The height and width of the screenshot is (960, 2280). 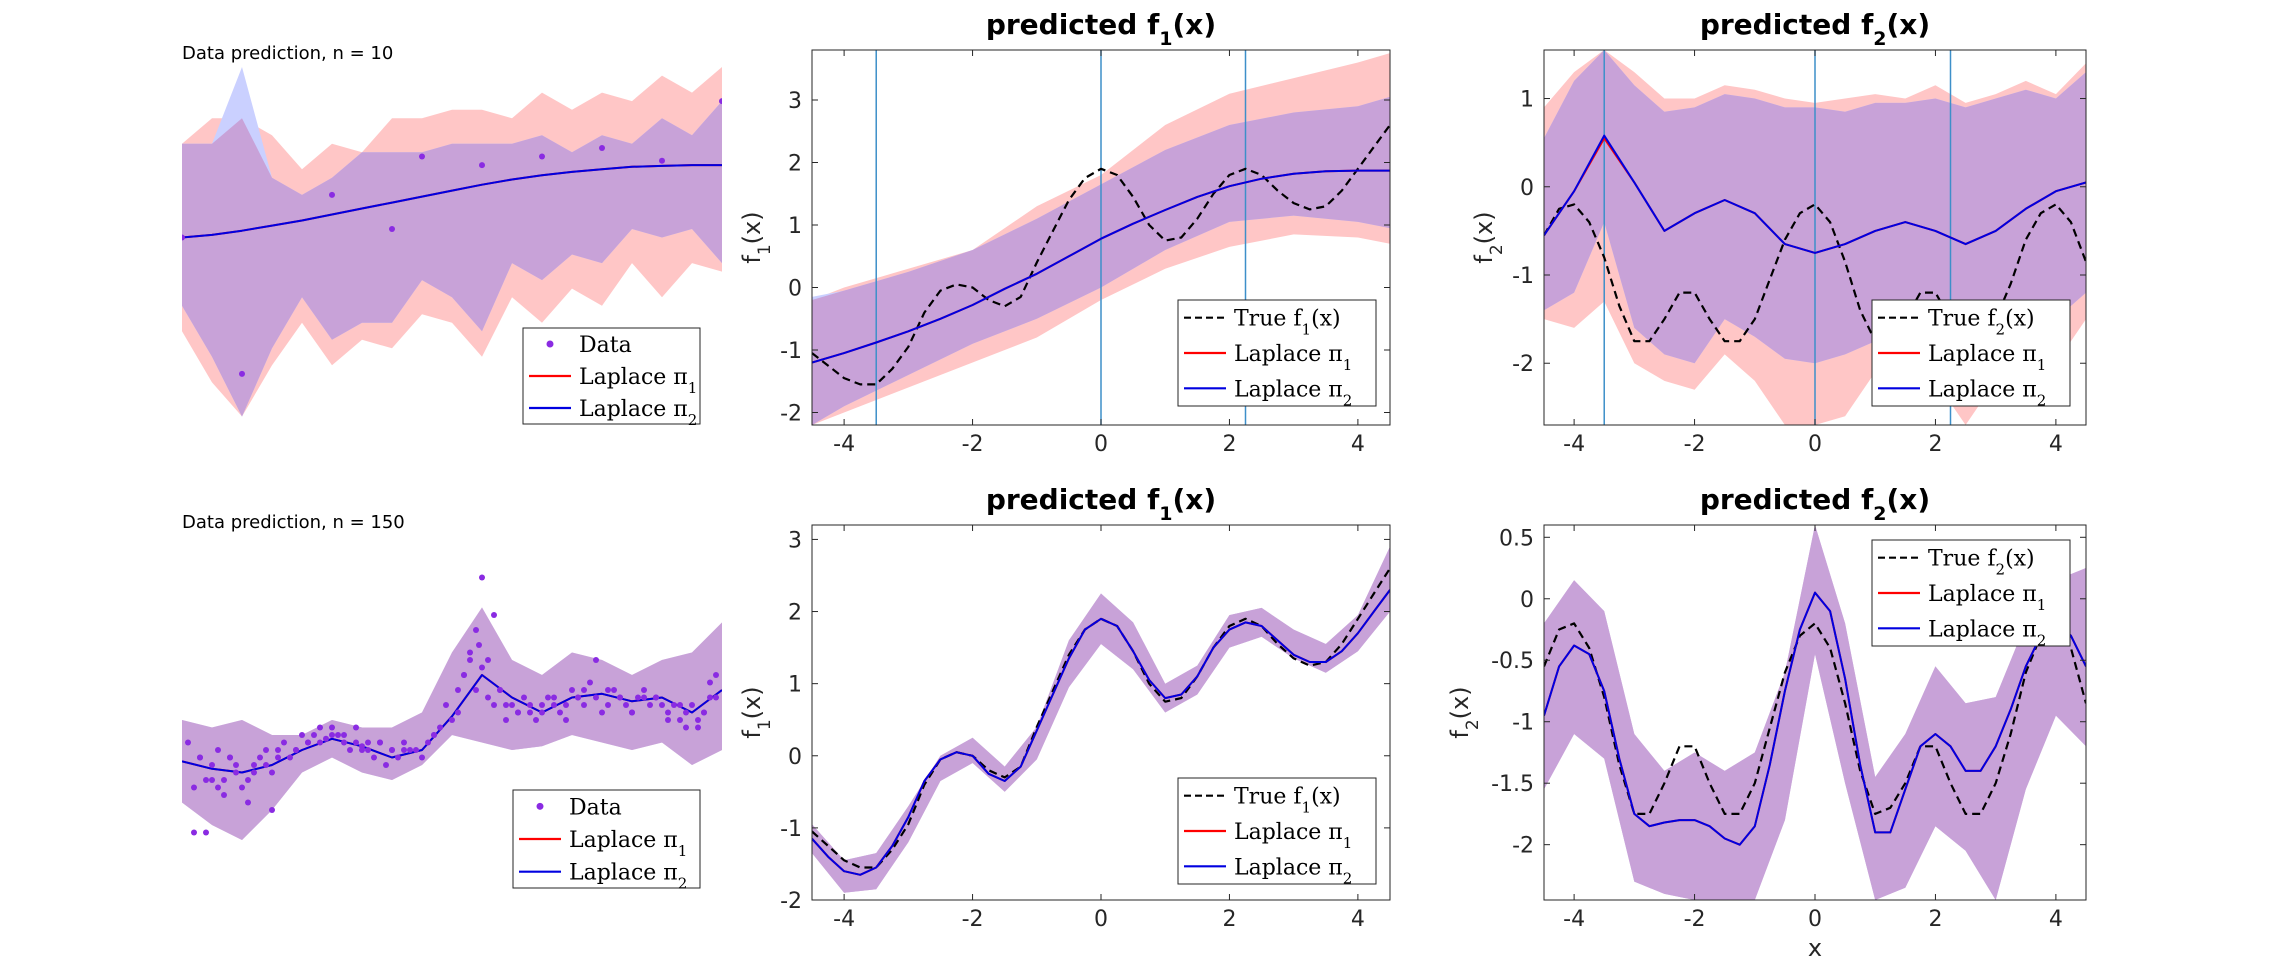 What do you see at coordinates (973, 444) in the screenshot?
I see `x-tick-label: -2` at bounding box center [973, 444].